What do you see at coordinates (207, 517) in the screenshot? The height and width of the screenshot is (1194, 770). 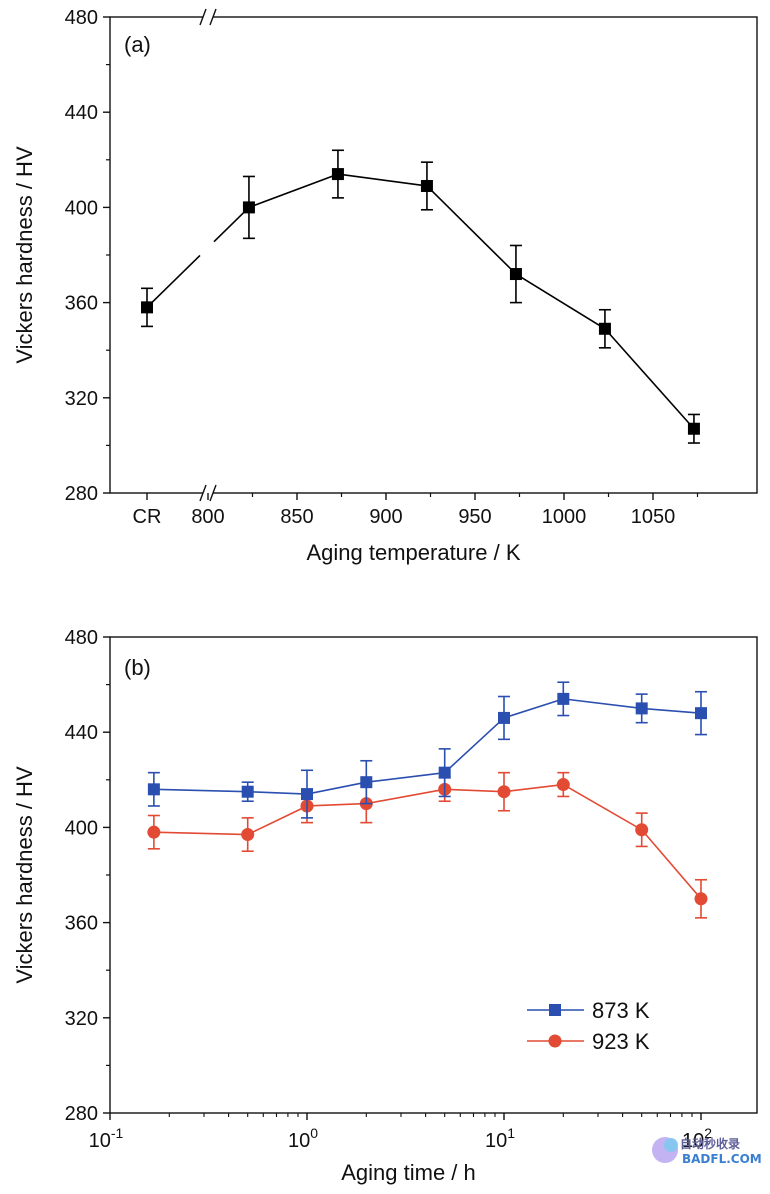 I see `x-tick-label: 800` at bounding box center [207, 517].